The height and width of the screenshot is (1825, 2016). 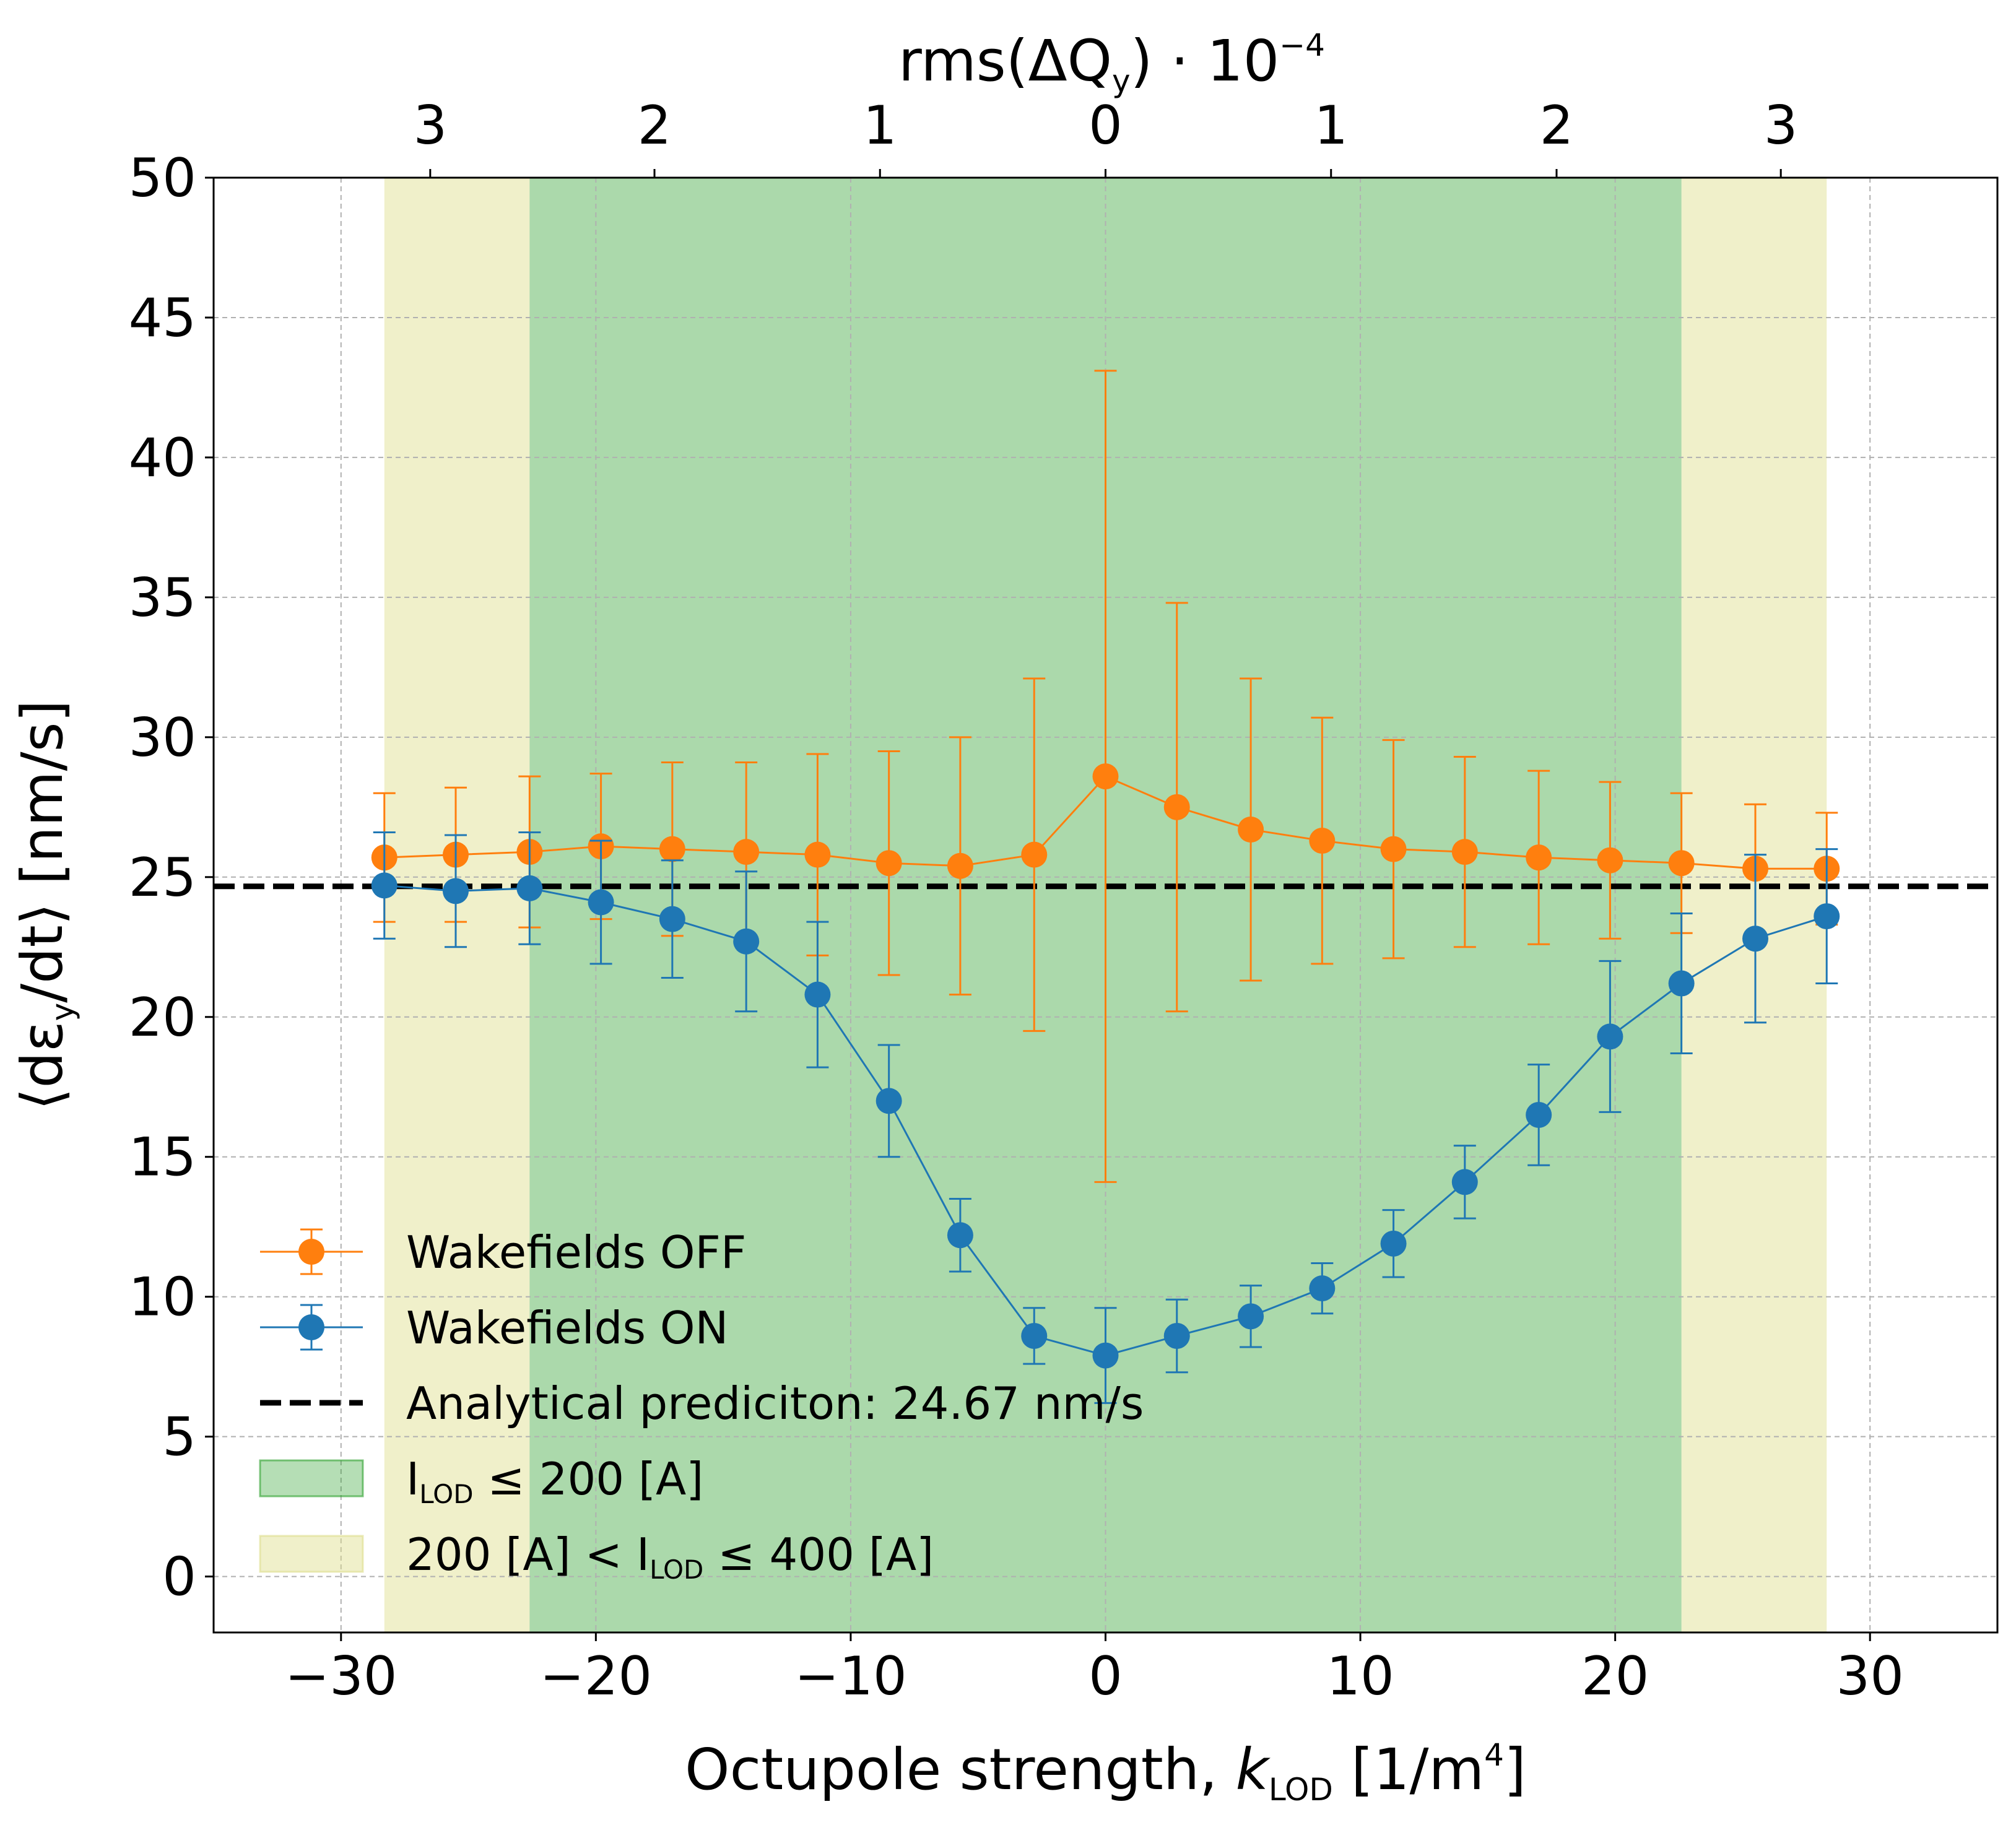 What do you see at coordinates (412, 1479) in the screenshot?
I see `legend-label-part: I` at bounding box center [412, 1479].